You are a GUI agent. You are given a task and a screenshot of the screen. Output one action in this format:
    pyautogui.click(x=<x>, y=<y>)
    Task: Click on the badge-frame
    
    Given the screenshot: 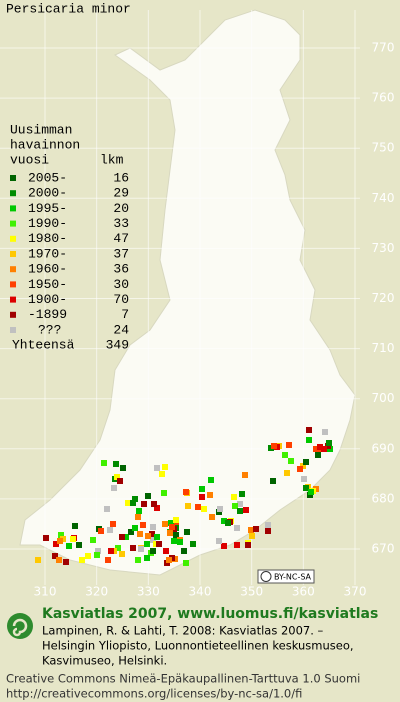 What is the action you would take?
    pyautogui.click(x=286, y=576)
    